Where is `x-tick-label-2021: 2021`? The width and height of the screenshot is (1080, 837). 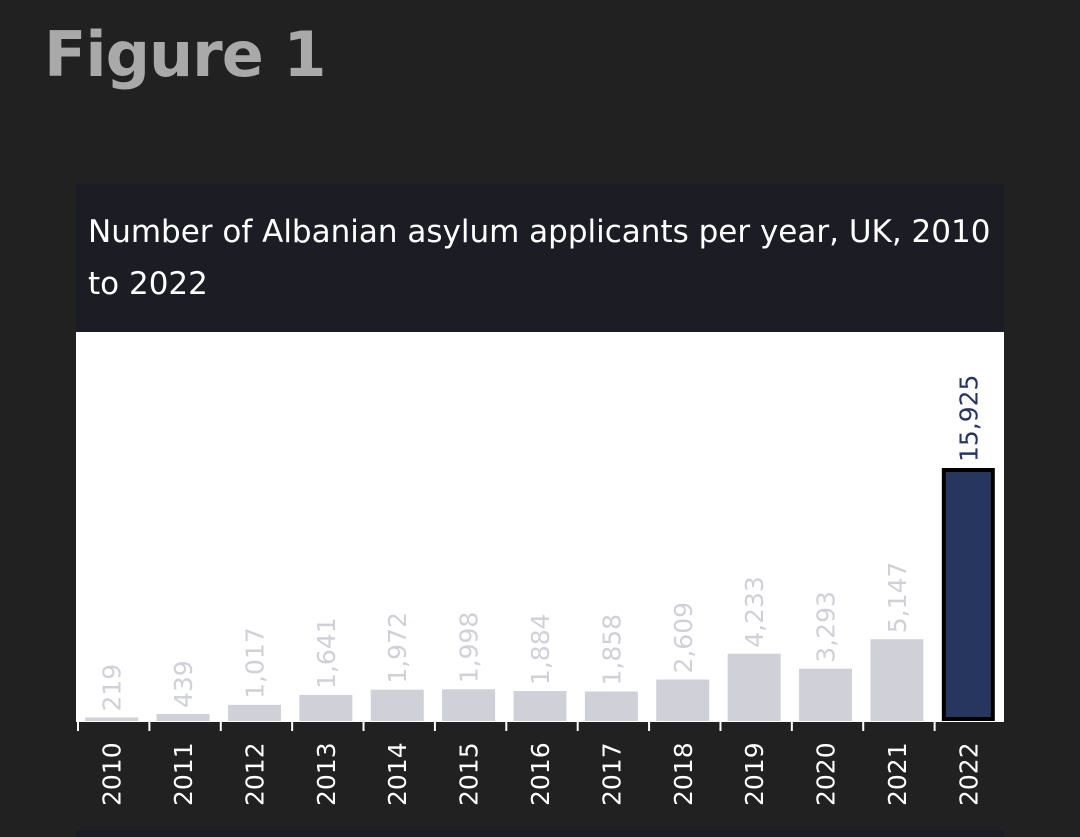
x-tick-label-2021: 2021 is located at coordinates (897, 774).